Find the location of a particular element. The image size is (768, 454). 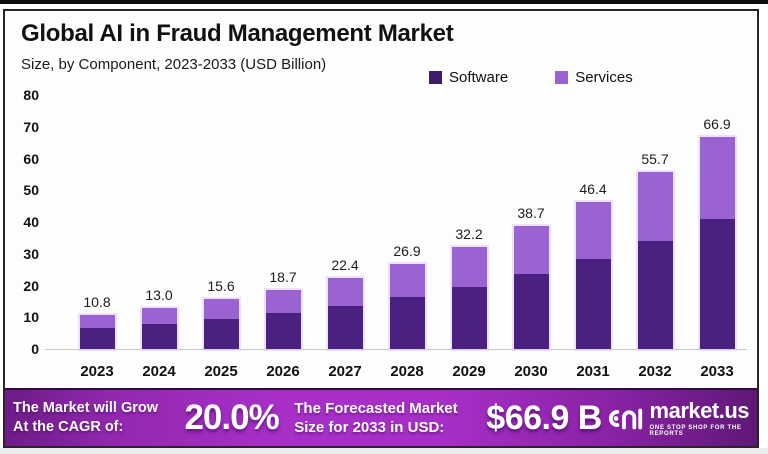

y-axis-tick-label: 50 is located at coordinates (31, 190).